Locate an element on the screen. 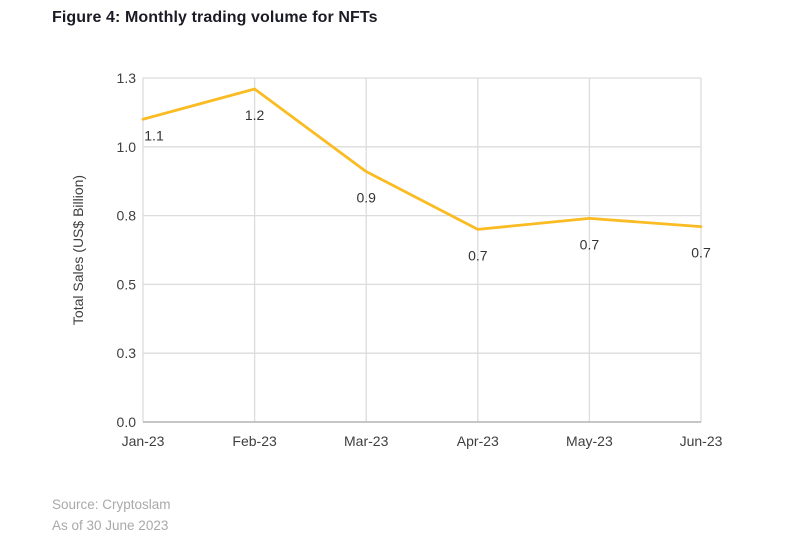 This screenshot has height=544, width=794. source-line: Source: Cryptoslam is located at coordinates (111, 504).